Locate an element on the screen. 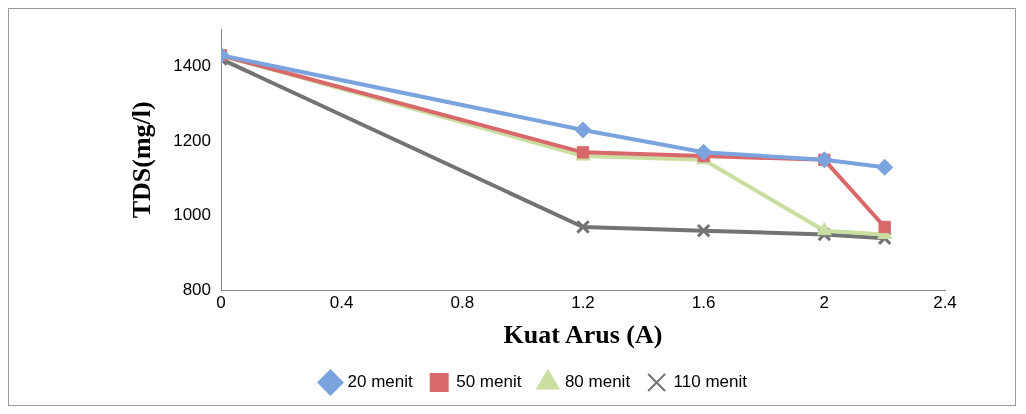 This screenshot has height=414, width=1026. x-tick-label: 0.8 is located at coordinates (462, 303).